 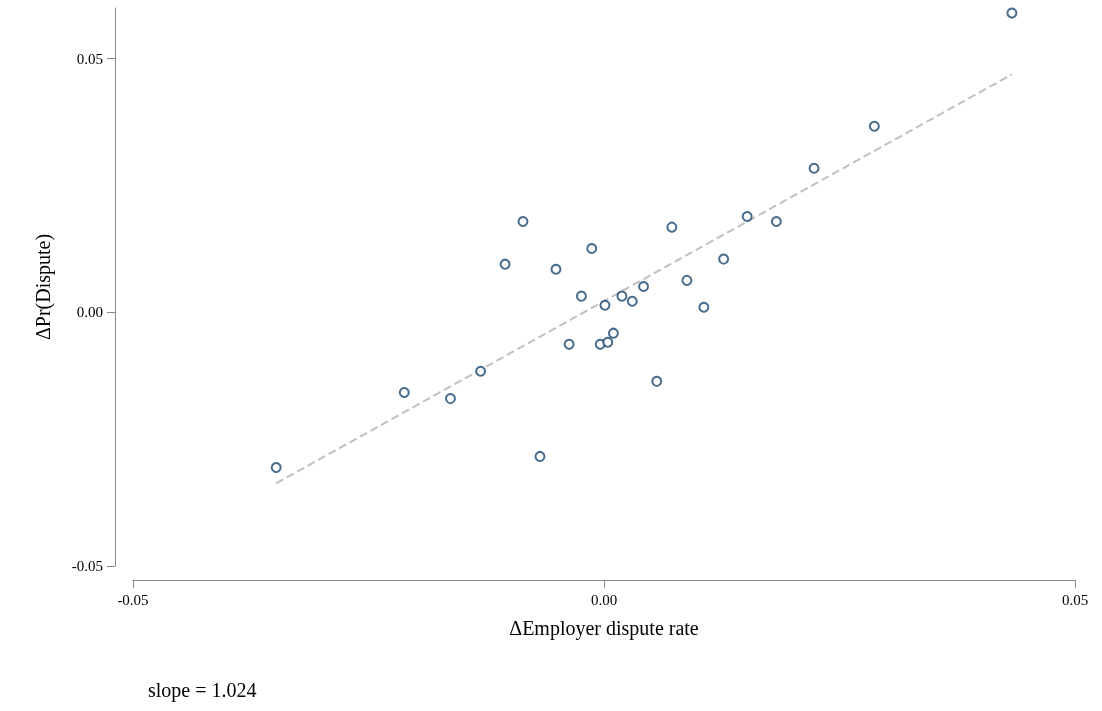 I want to click on y-axis-title: ΔPr(Dispute), so click(x=43, y=287).